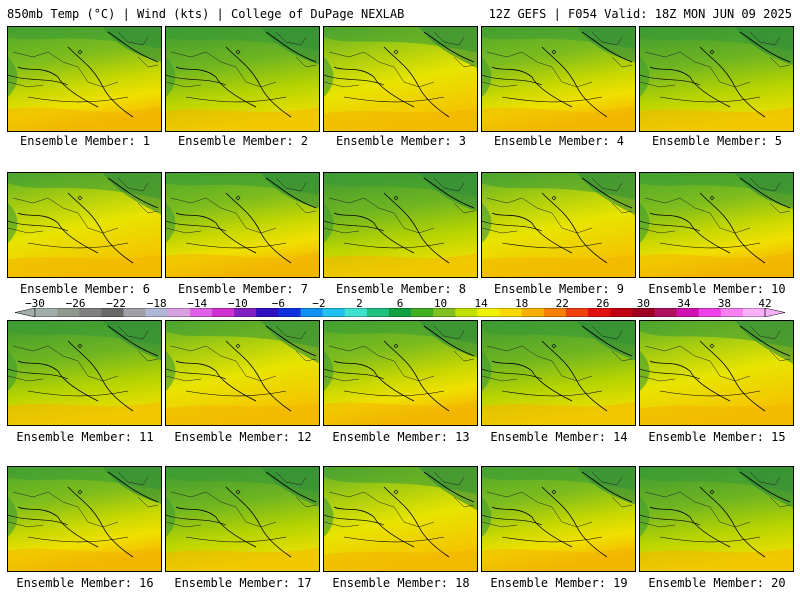  I want to click on colorbar-tick-label: 26, so click(603, 303).